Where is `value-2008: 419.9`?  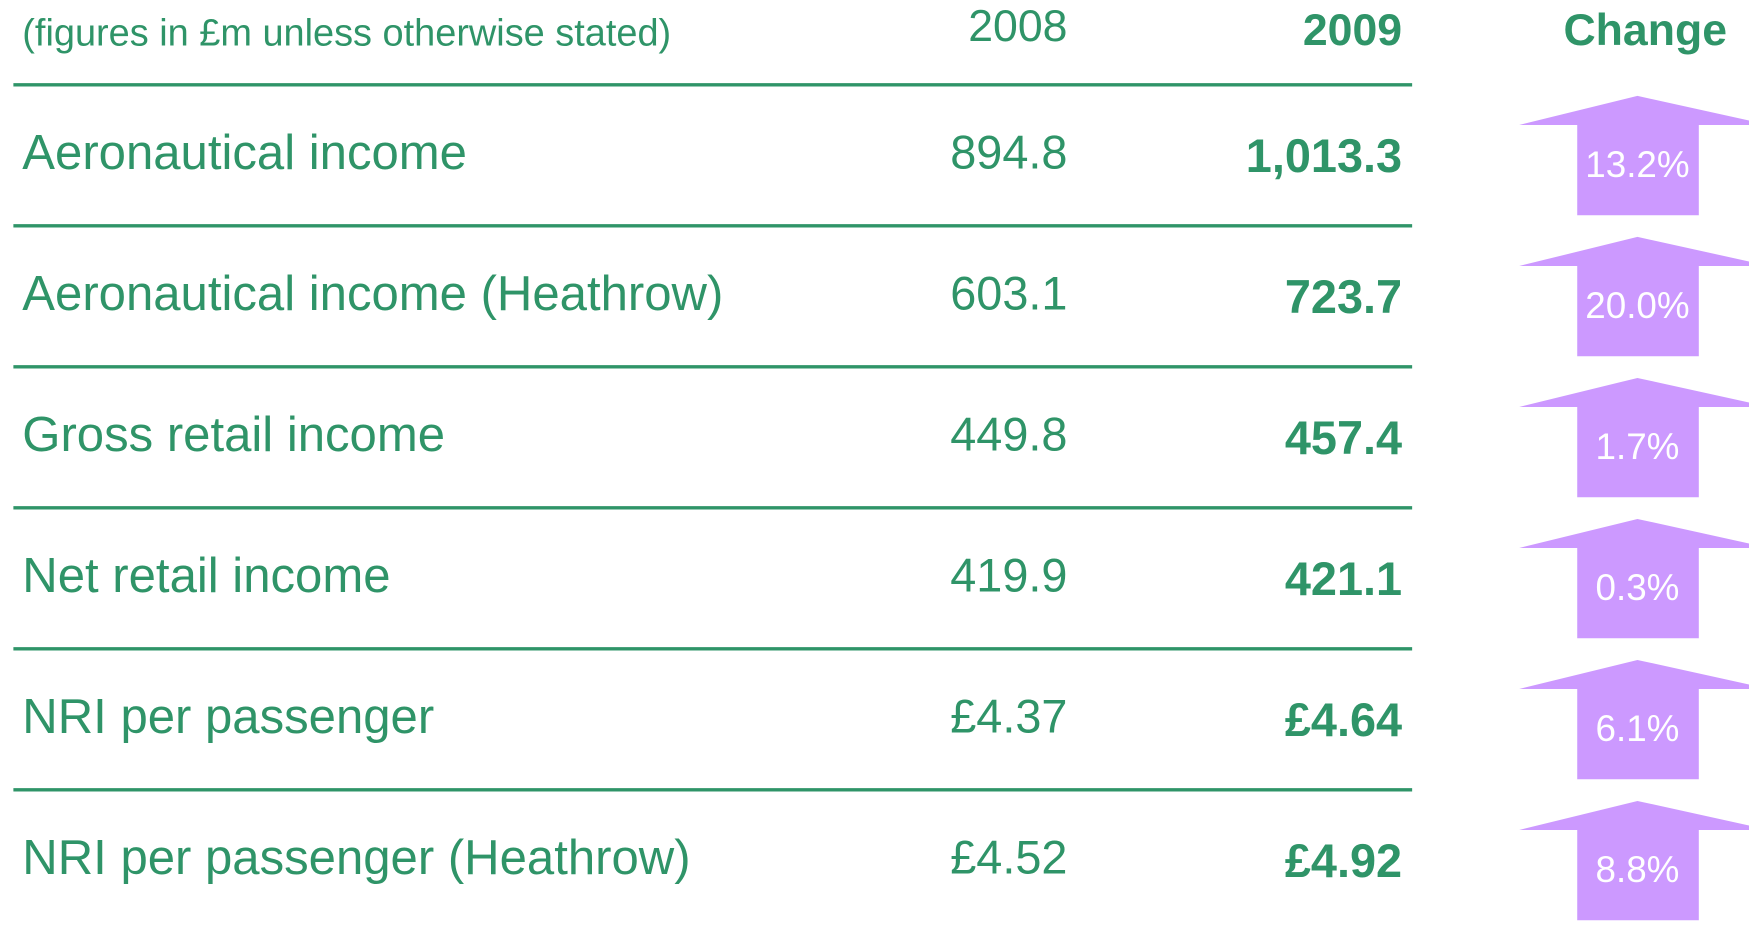 value-2008: 419.9 is located at coordinates (1008, 576).